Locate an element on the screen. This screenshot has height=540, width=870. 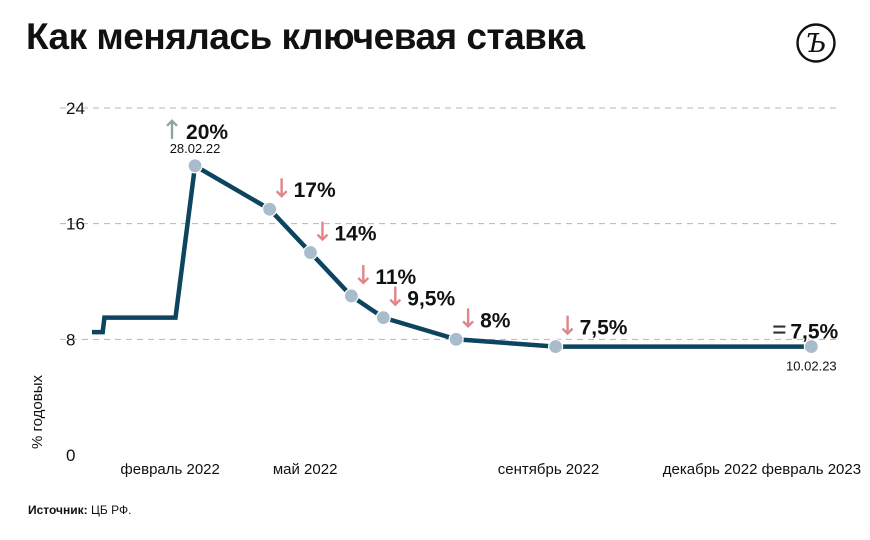
chart-title: Как менялась ключевая ставка is located at coordinates (305, 36).